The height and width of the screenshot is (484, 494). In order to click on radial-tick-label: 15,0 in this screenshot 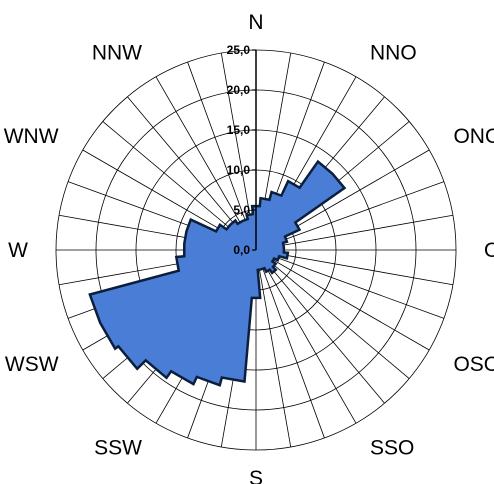, I will do `click(239, 130)`.